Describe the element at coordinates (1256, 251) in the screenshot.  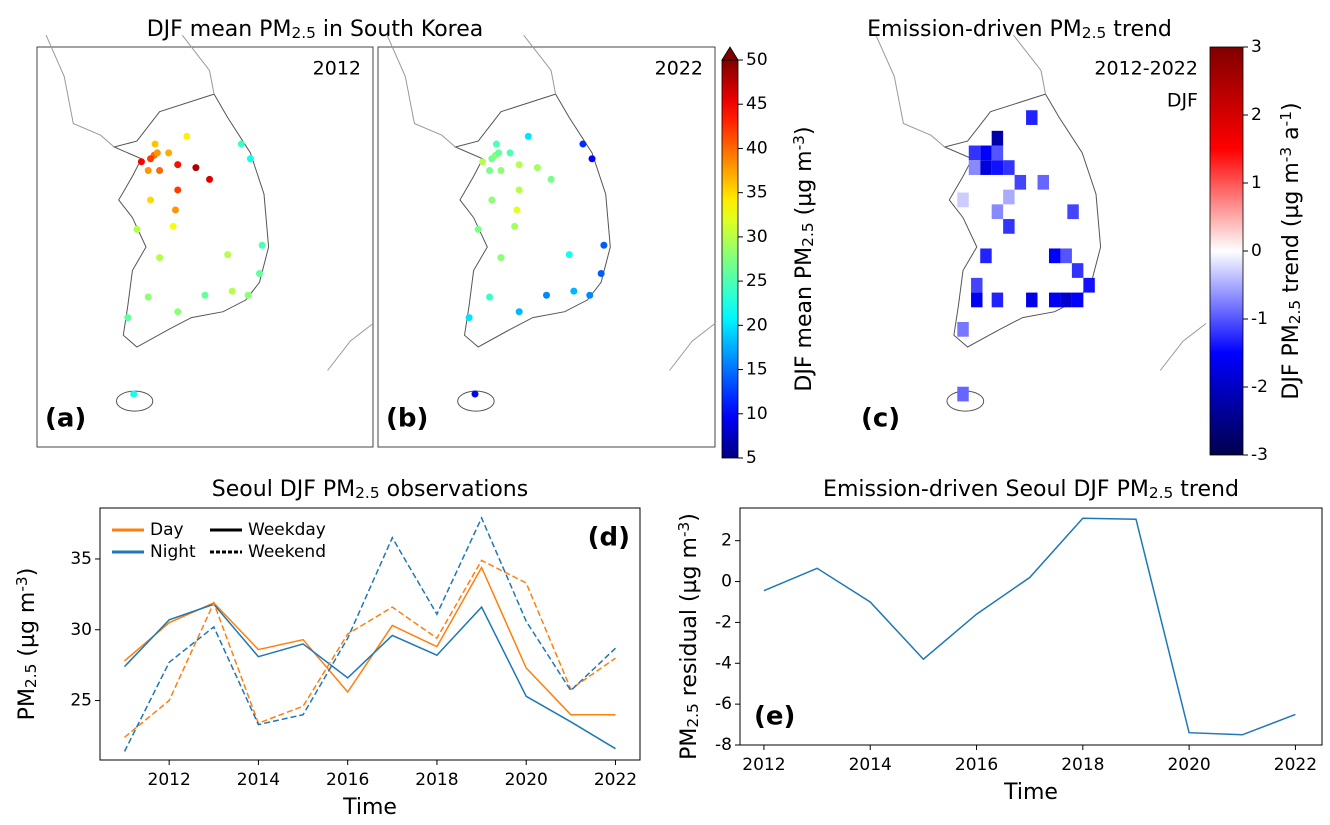
I see `colorbar-tick-label: 0` at that location.